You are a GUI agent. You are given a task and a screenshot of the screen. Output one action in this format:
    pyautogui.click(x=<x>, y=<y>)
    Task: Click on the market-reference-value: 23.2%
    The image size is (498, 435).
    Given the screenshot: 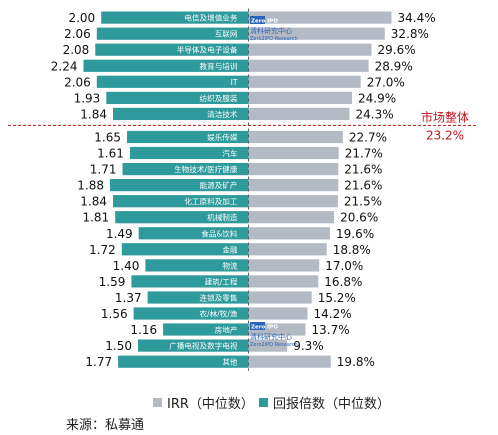 What is the action you would take?
    pyautogui.click(x=445, y=135)
    